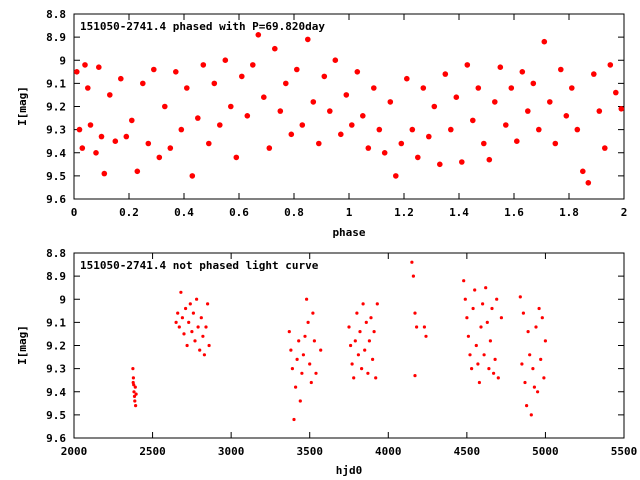 This screenshot has height=480, width=640. I want to click on x-tick-label: 2, so click(624, 212).